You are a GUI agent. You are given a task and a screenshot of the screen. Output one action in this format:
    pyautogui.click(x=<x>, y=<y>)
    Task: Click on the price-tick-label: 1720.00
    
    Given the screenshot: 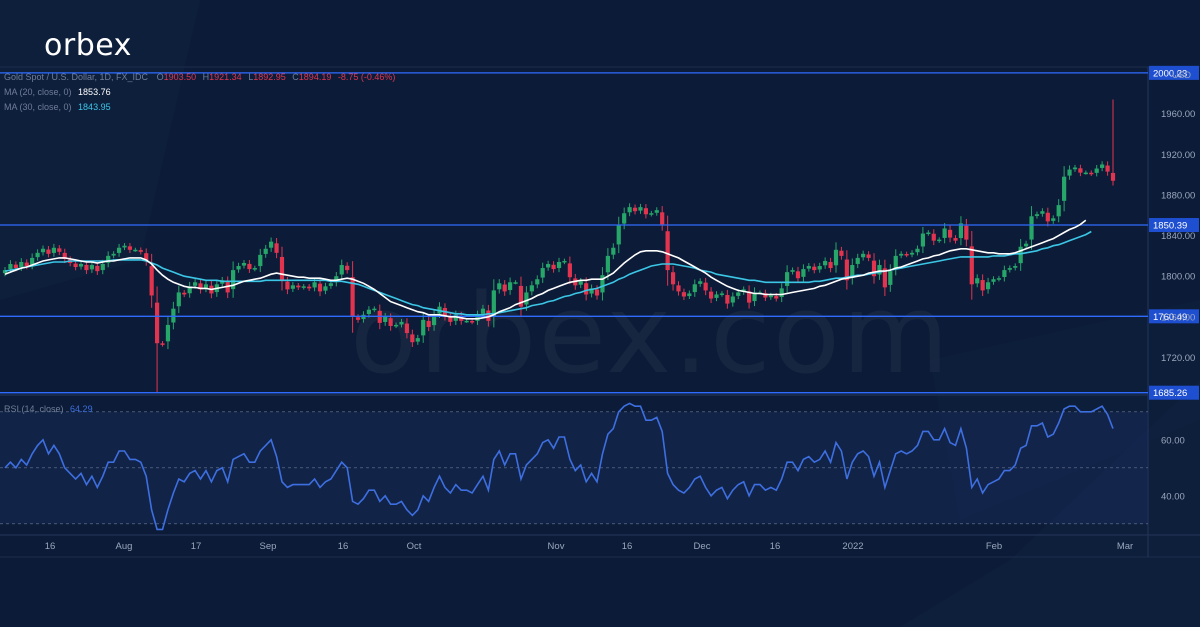 What is the action you would take?
    pyautogui.click(x=1178, y=358)
    